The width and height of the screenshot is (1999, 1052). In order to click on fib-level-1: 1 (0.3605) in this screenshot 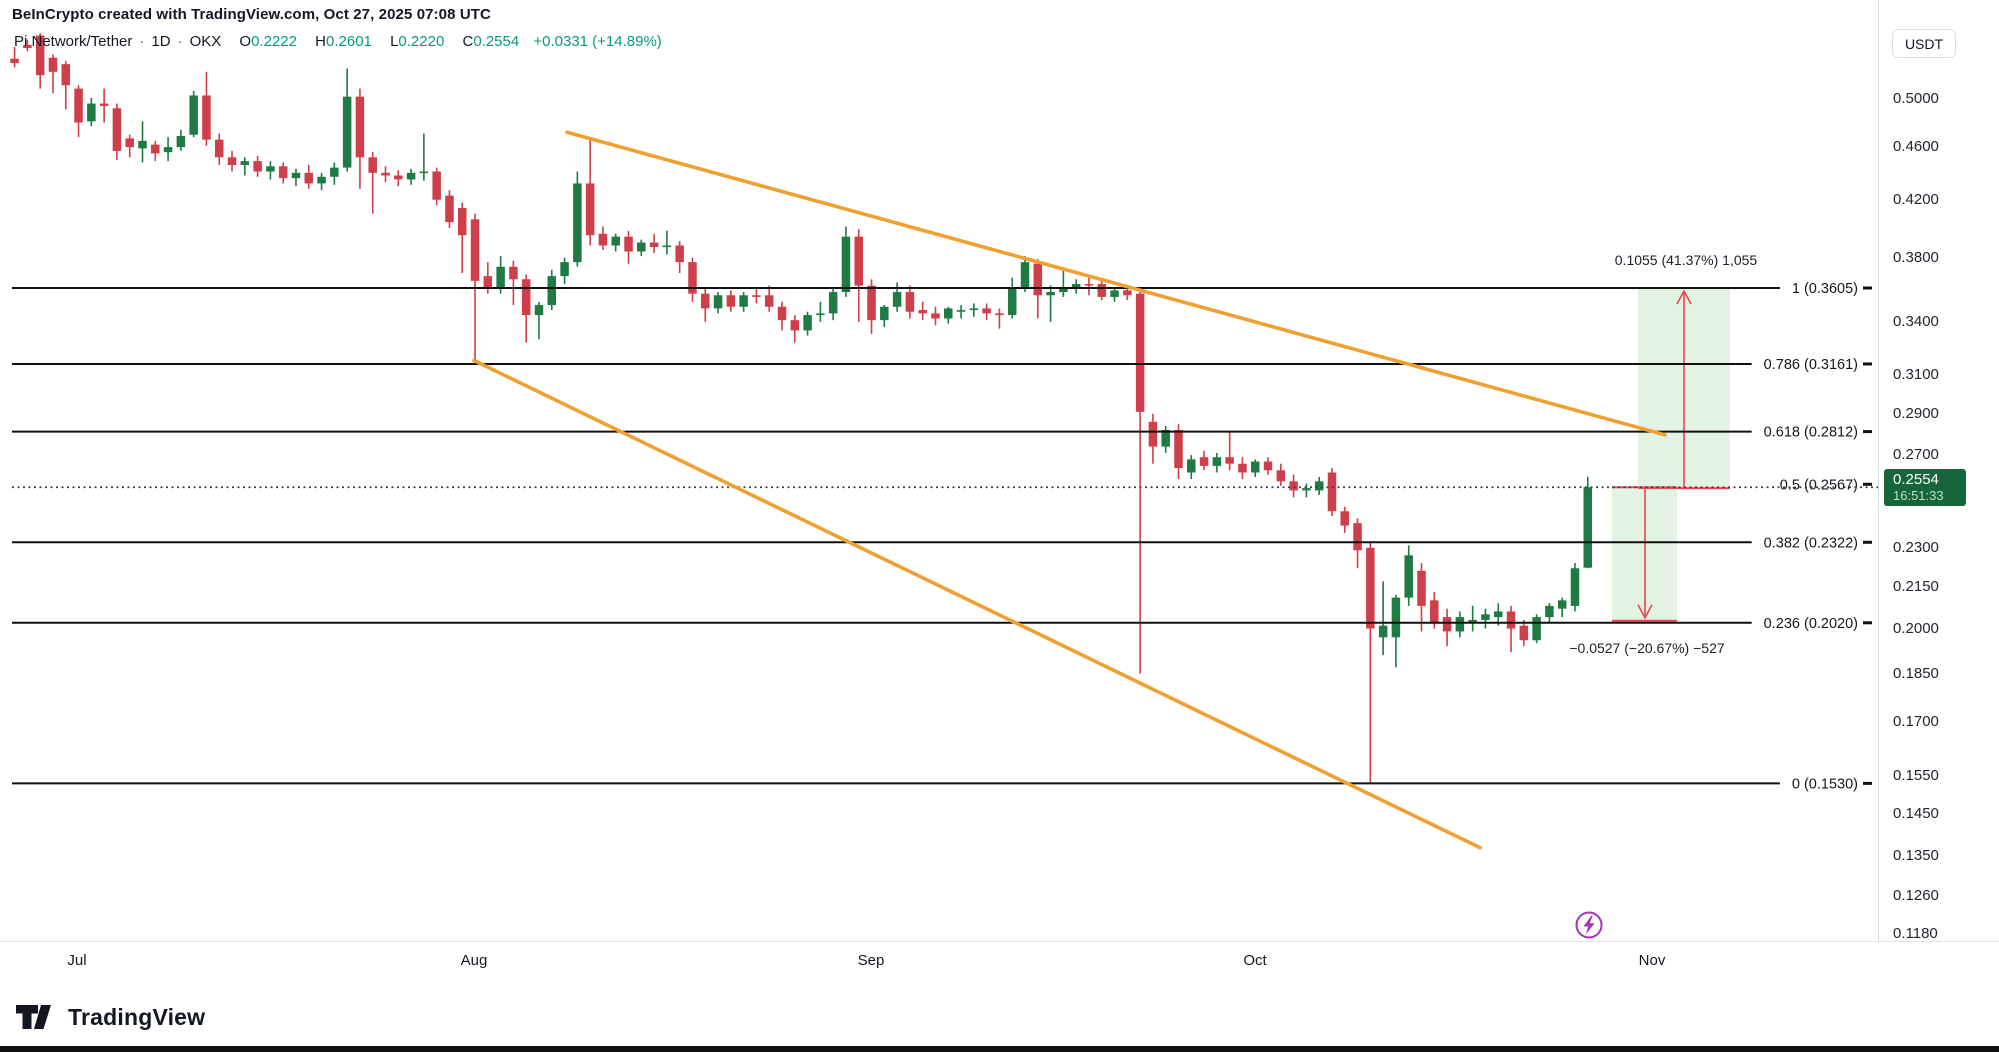, I will do `click(942, 289)`.